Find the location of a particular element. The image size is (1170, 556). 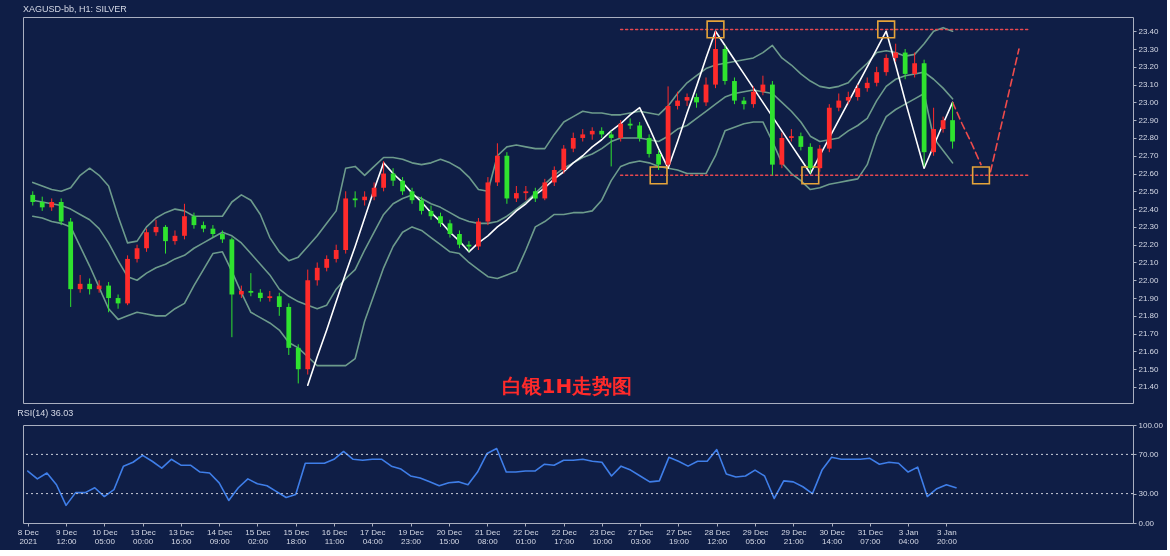

x-tick-label: 28 Dec 12:00 is located at coordinates (717, 536).